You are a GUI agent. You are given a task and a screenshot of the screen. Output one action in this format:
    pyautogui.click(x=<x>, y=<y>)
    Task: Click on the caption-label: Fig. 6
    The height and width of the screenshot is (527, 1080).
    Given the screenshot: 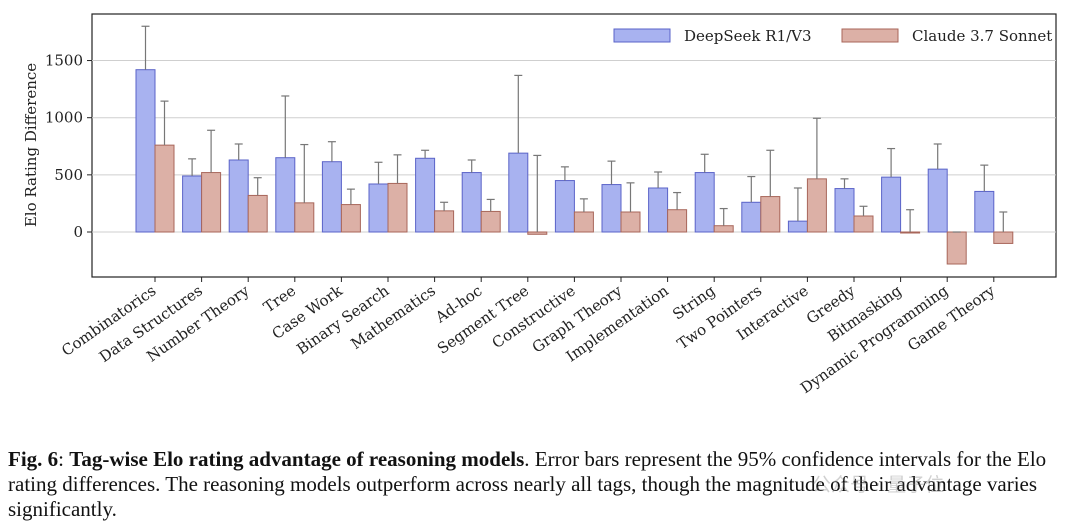 What is the action you would take?
    pyautogui.click(x=33, y=459)
    